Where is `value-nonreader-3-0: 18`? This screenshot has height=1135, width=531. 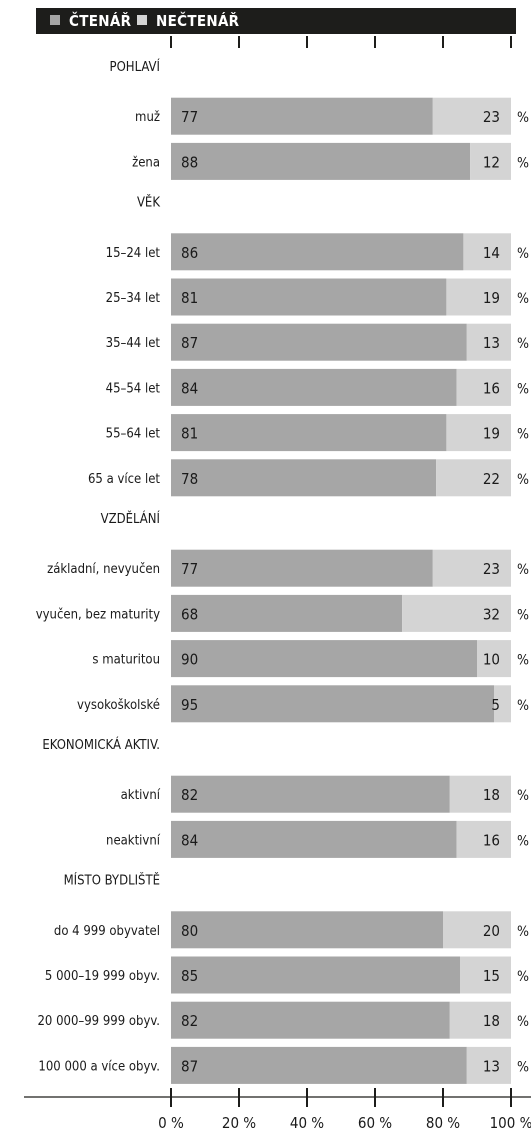
value-nonreader-3-0: 18 is located at coordinates (491, 795).